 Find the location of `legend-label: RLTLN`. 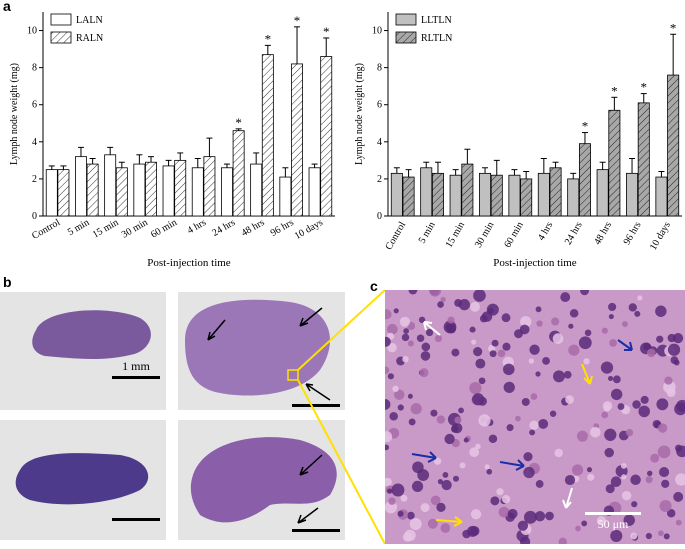

legend-label: RLTLN is located at coordinates (436, 38).